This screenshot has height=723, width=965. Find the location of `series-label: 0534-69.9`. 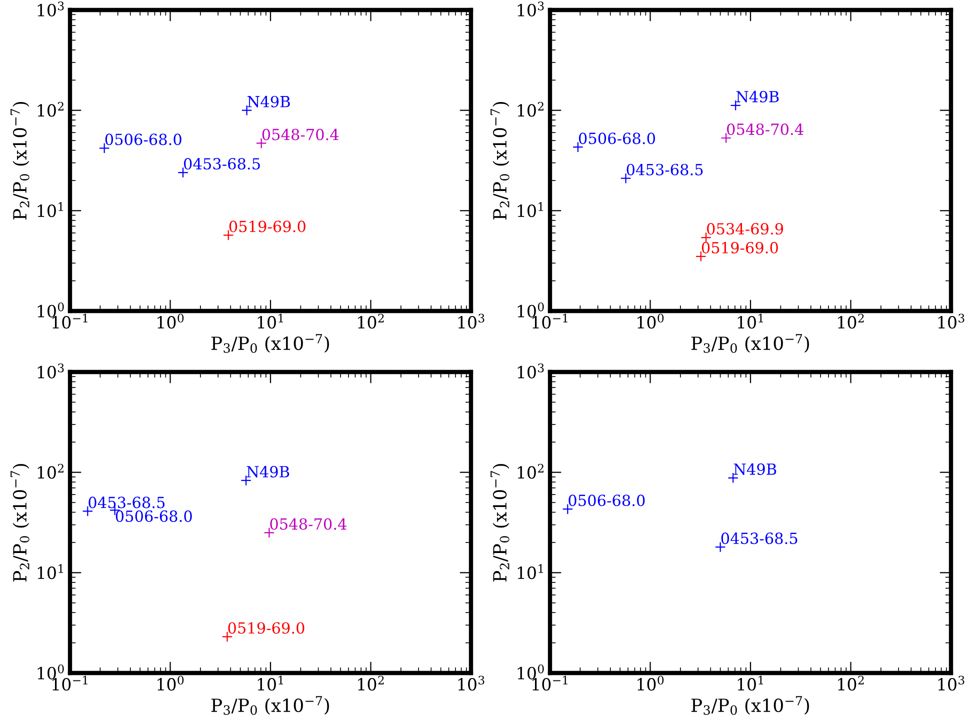

series-label: 0534-69.9 is located at coordinates (745, 229).